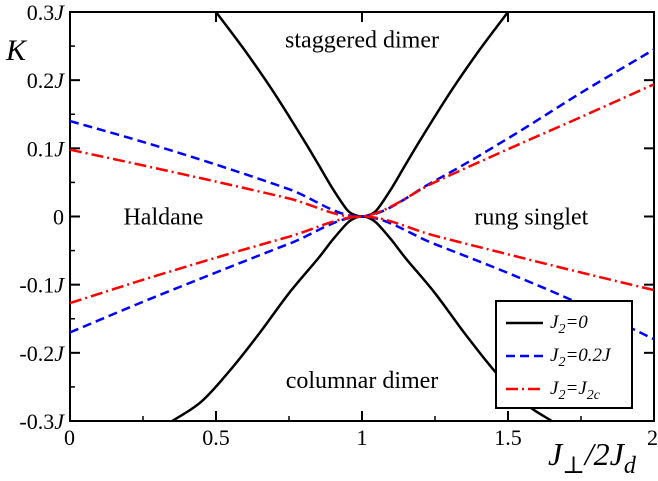  Describe the element at coordinates (362, 40) in the screenshot. I see `region-label-staggered-dimer: staggered dimer` at that location.